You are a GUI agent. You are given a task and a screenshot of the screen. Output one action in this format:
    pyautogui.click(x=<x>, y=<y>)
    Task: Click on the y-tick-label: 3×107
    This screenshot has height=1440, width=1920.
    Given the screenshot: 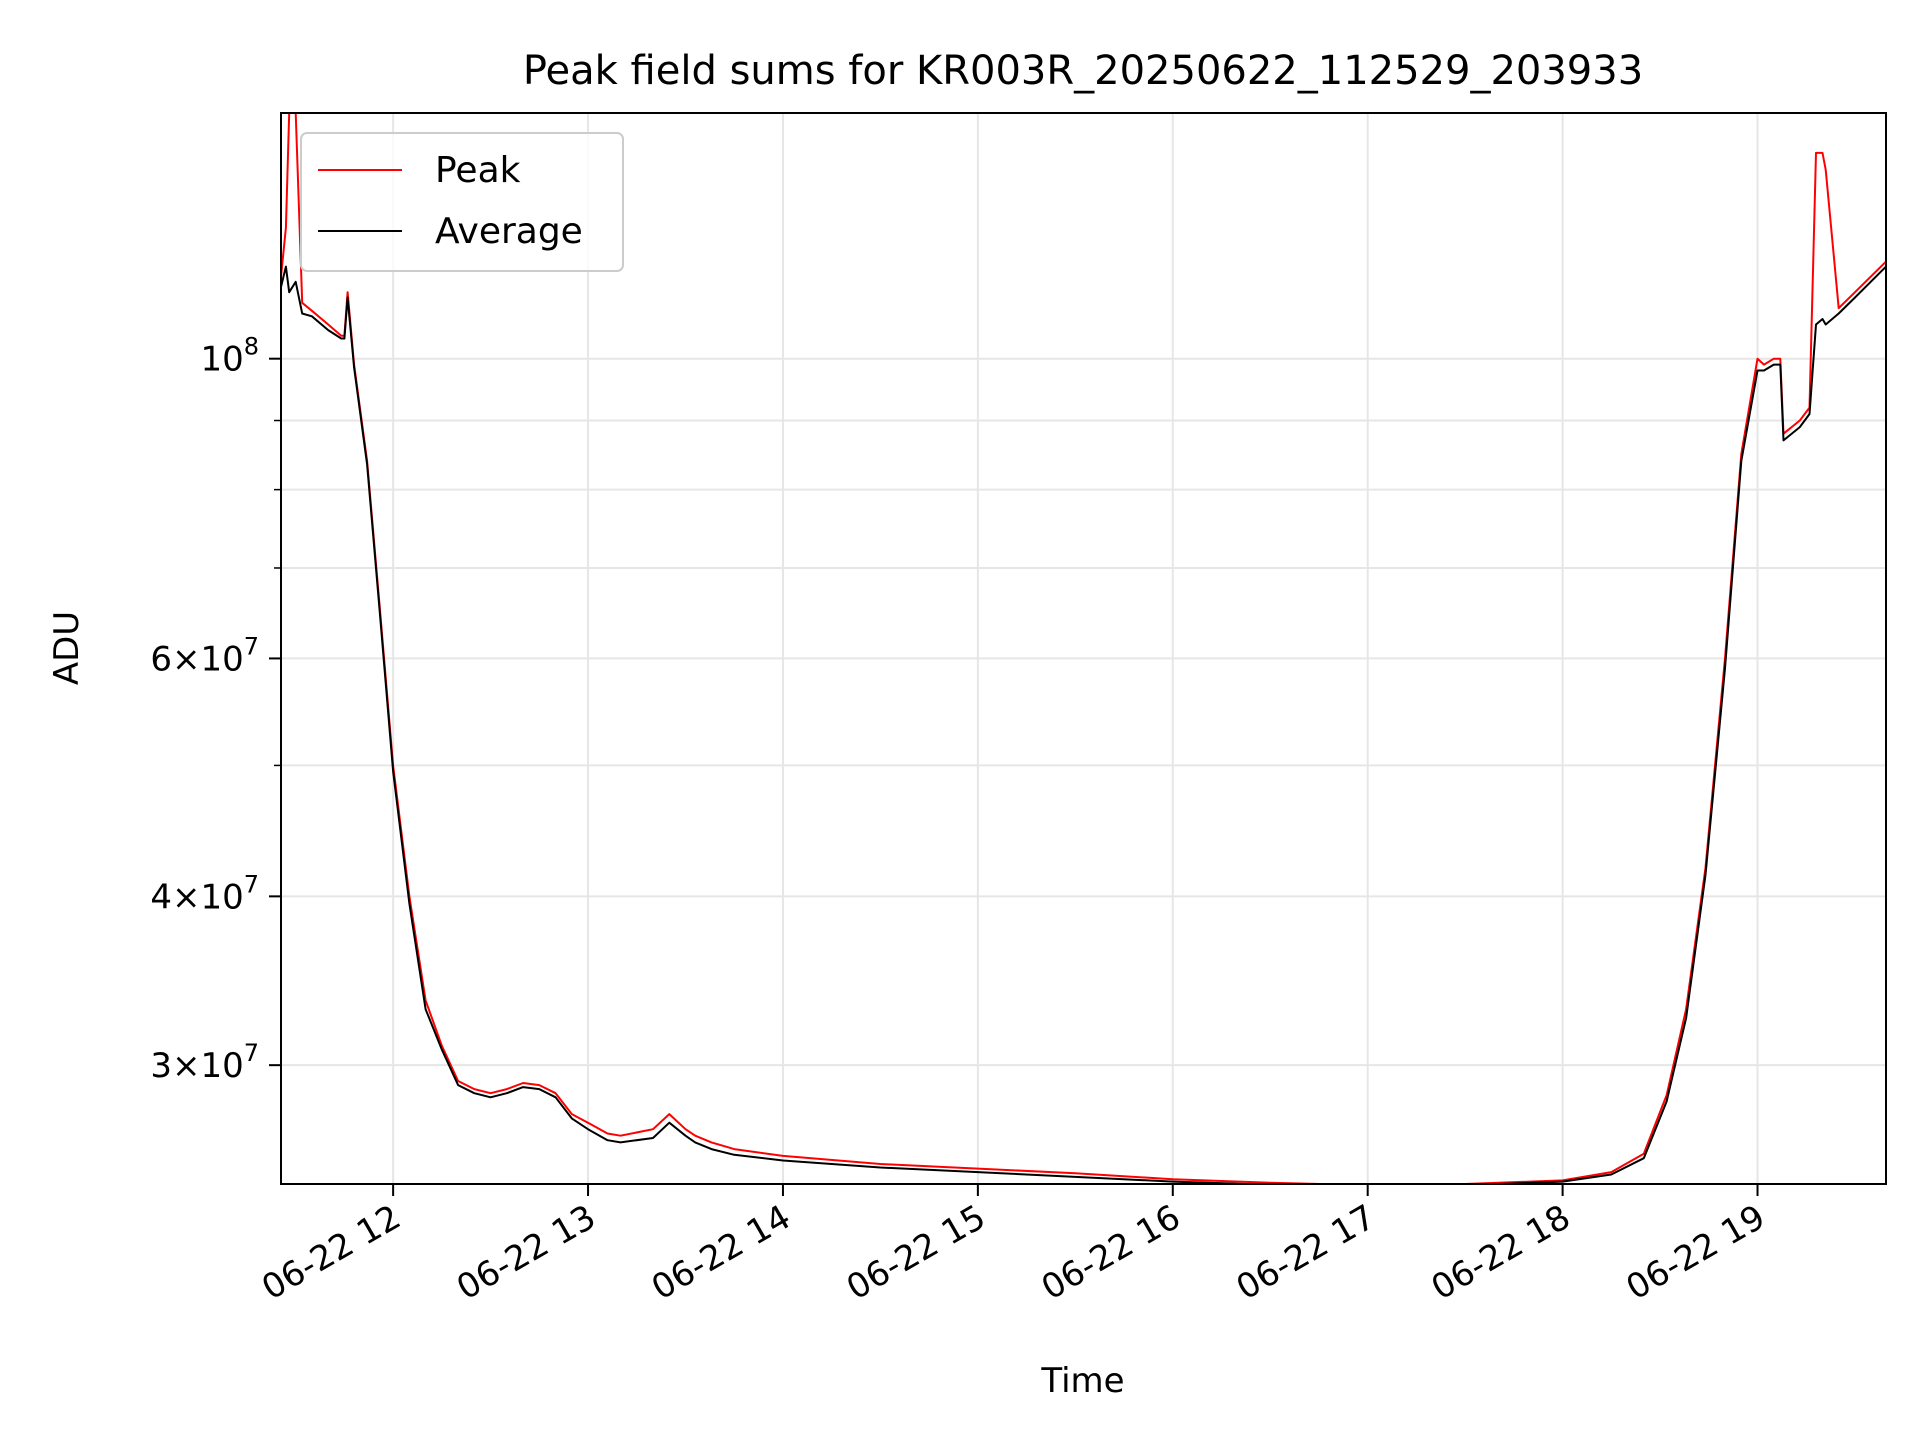 What is the action you would take?
    pyautogui.click(x=204, y=1062)
    